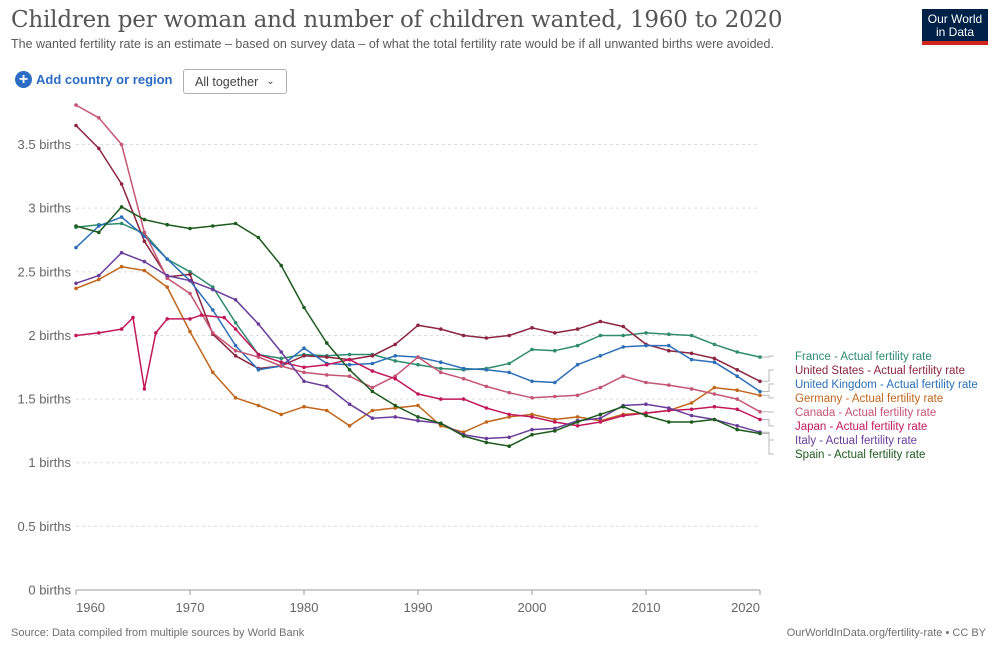 The image size is (996, 645). What do you see at coordinates (955, 27) in the screenshot?
I see `owid-logo: Our World in Data` at bounding box center [955, 27].